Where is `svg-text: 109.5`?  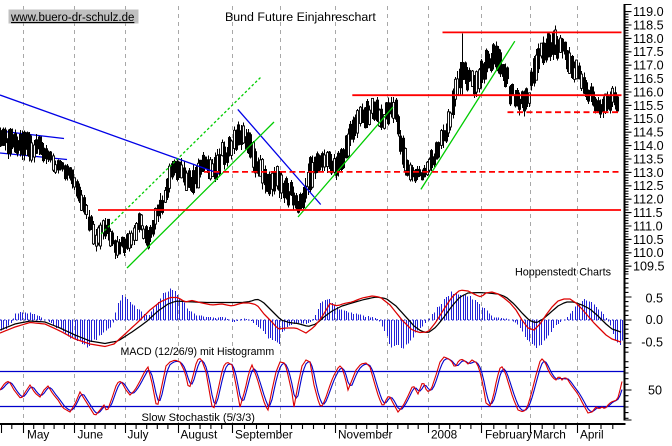
svg-text: 109.5 is located at coordinates (649, 267).